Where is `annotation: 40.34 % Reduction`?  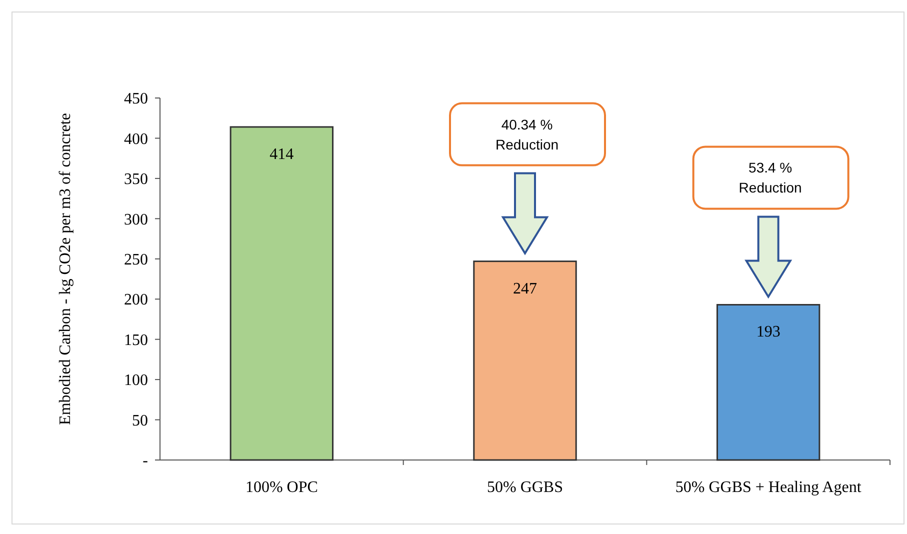
annotation: 40.34 % Reduction is located at coordinates (527, 134).